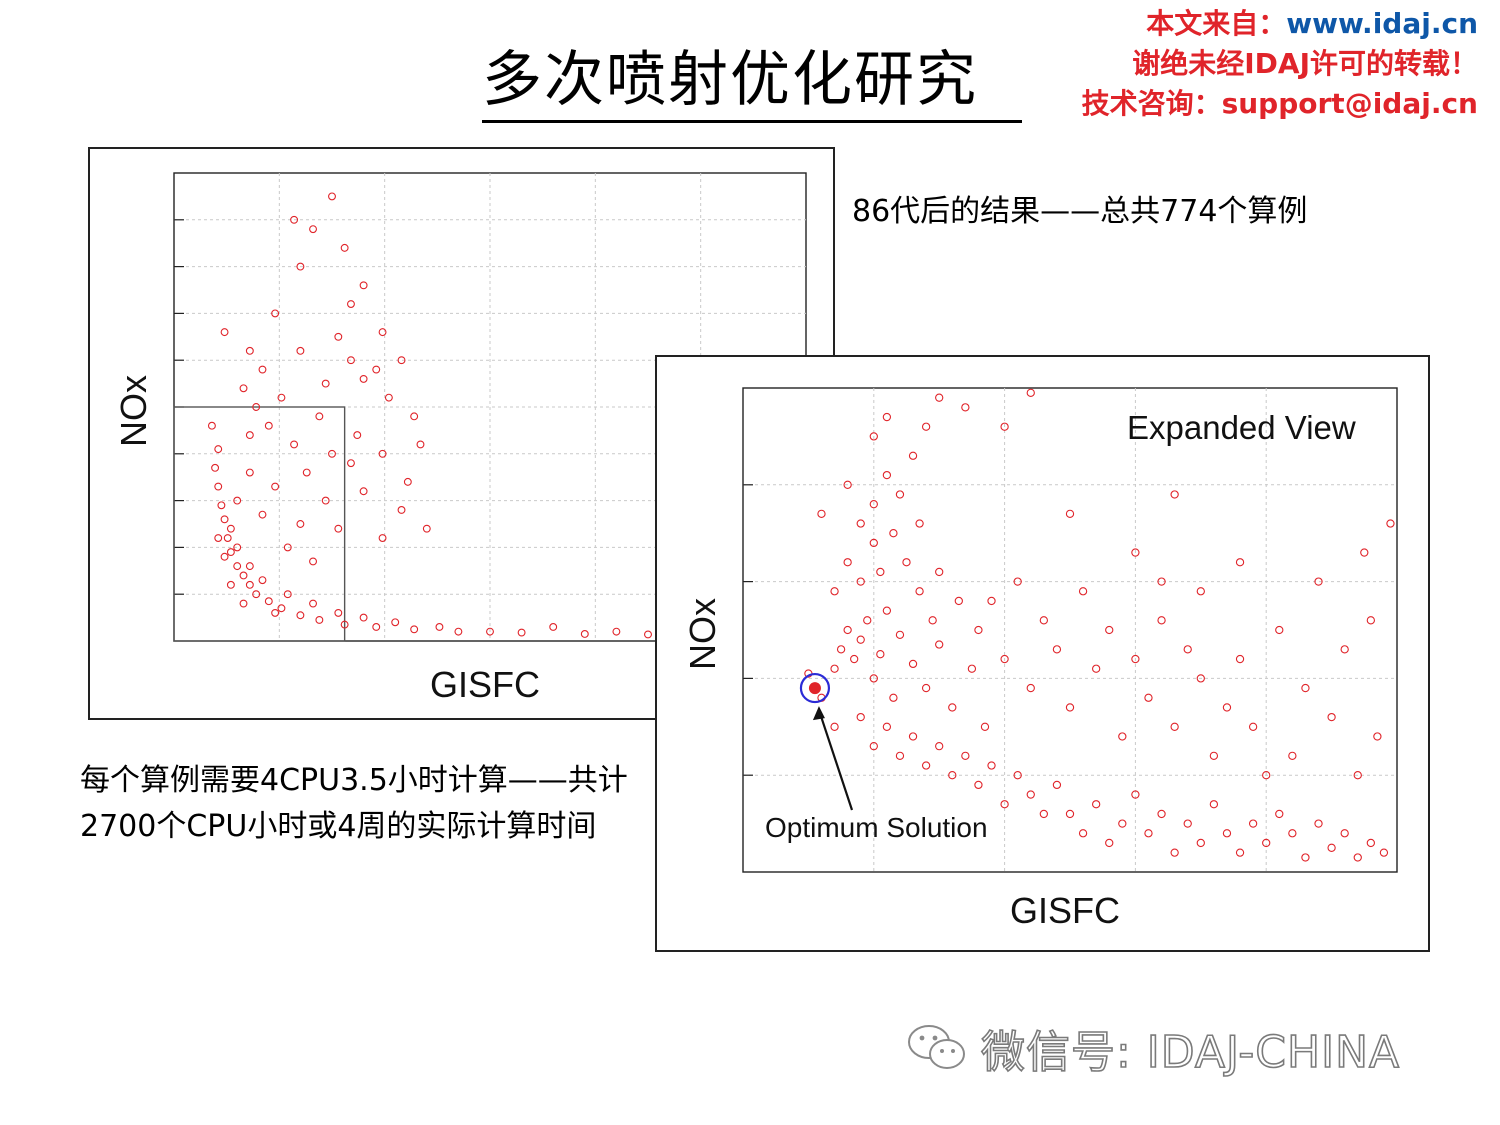  I want to click on y-axis-label-group: NOx, so click(133, 411).